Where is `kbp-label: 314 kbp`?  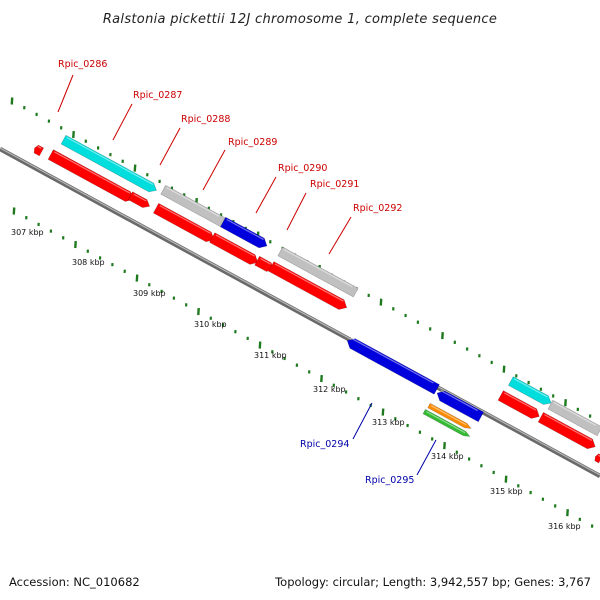
kbp-label: 314 kbp is located at coordinates (447, 456).